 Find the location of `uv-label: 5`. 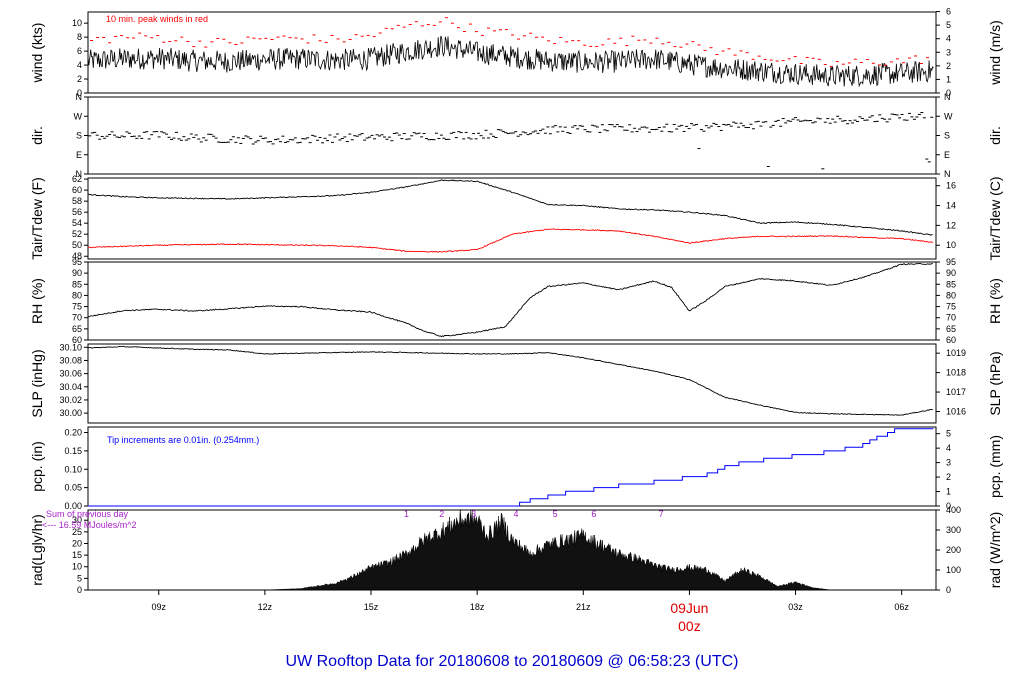

uv-label: 5 is located at coordinates (554, 514).